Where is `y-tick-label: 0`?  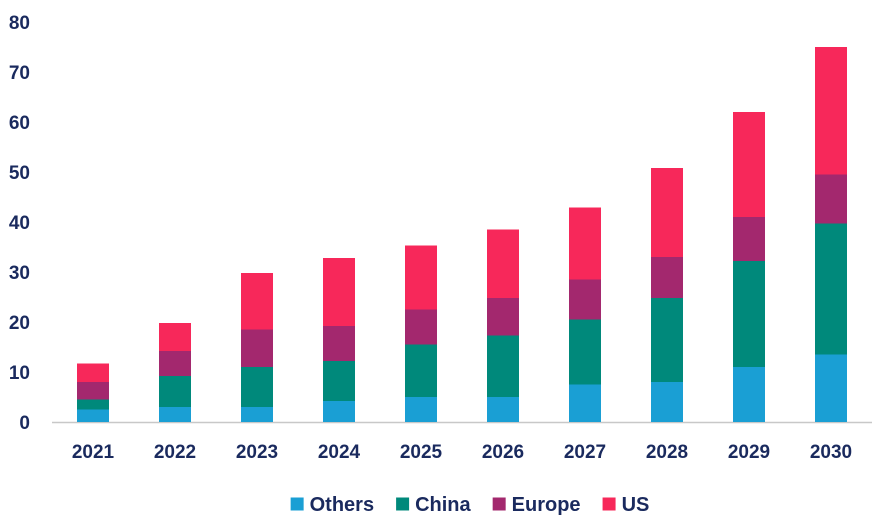 y-tick-label: 0 is located at coordinates (24, 423).